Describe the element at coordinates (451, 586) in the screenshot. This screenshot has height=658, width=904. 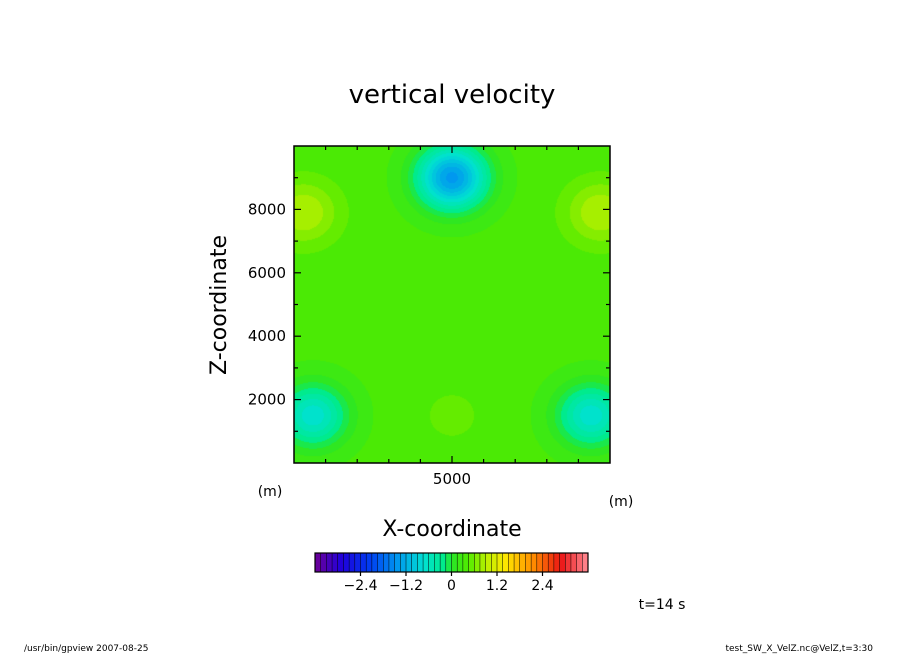
I see `colorbar-tick-label: 0` at that location.